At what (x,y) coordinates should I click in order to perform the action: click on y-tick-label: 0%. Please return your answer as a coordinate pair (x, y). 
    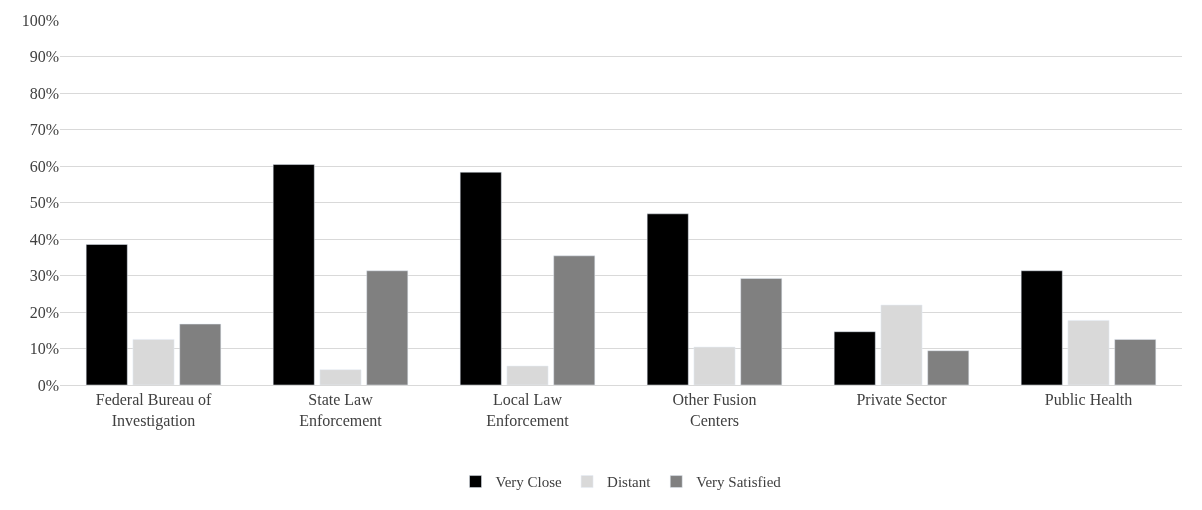
    Looking at the image, I should click on (48, 385).